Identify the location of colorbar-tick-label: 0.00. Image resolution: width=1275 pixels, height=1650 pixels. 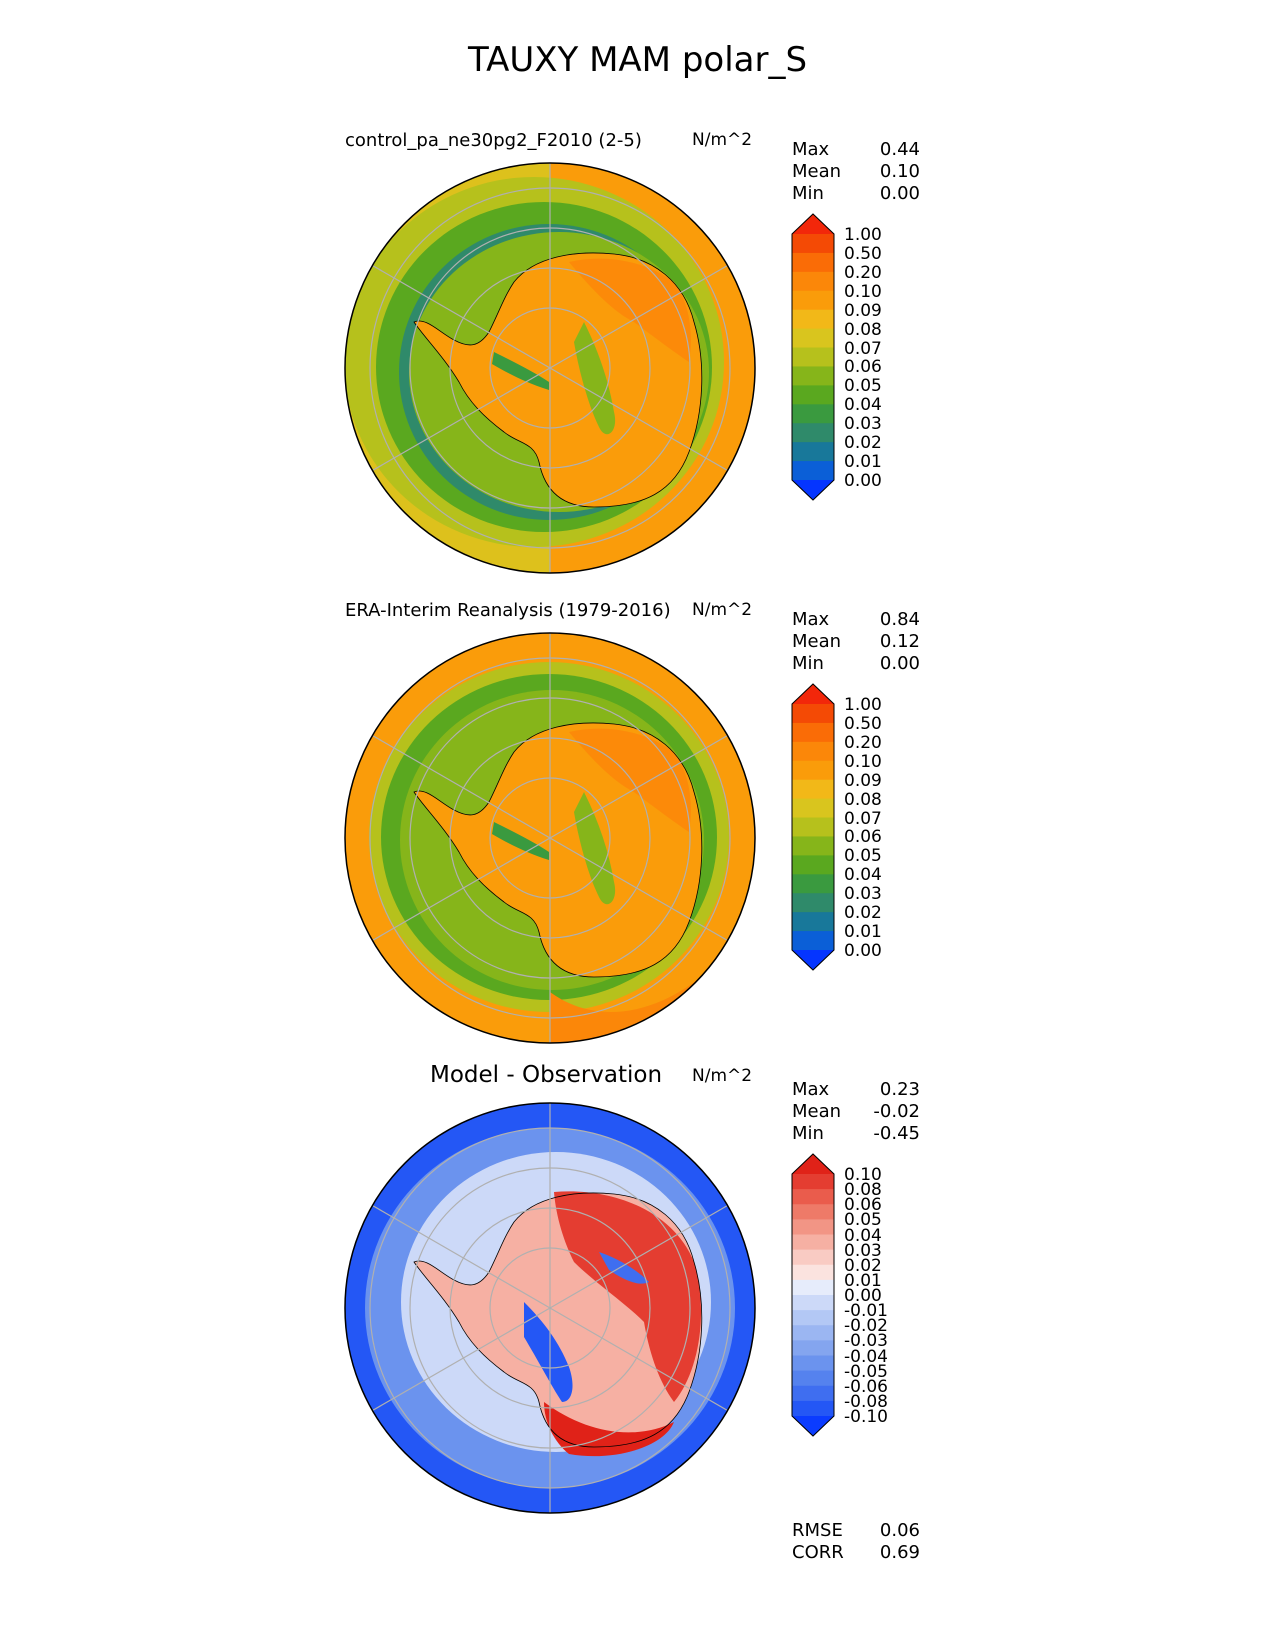
(863, 1296).